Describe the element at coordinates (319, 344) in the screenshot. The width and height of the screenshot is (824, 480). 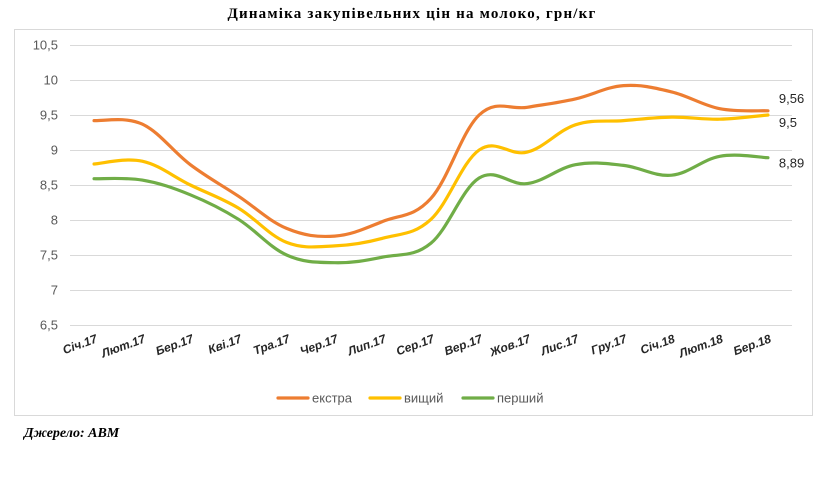
I see `x-tick-label: Чер.17` at that location.